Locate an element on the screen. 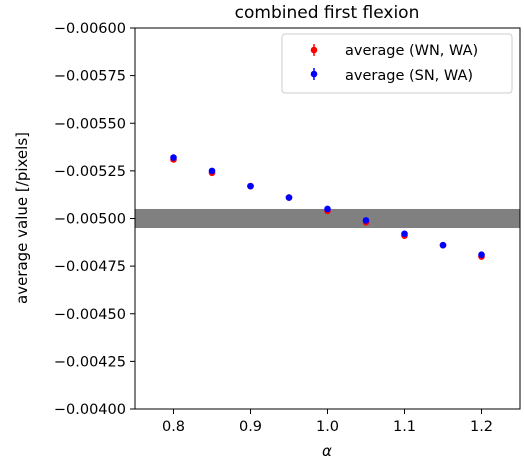 Image resolution: width=524 pixels, height=464 pixels. legend-dot-sn is located at coordinates (314, 74).